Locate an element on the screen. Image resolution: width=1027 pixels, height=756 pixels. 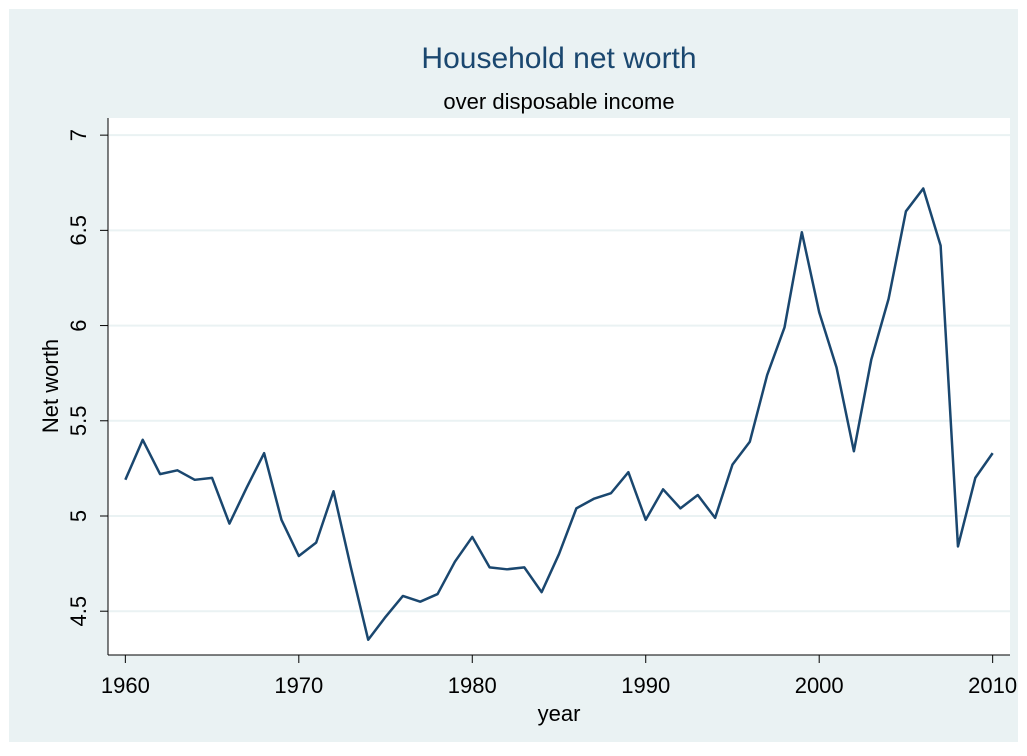
y-tick-label: 5 is located at coordinates (78, 516).